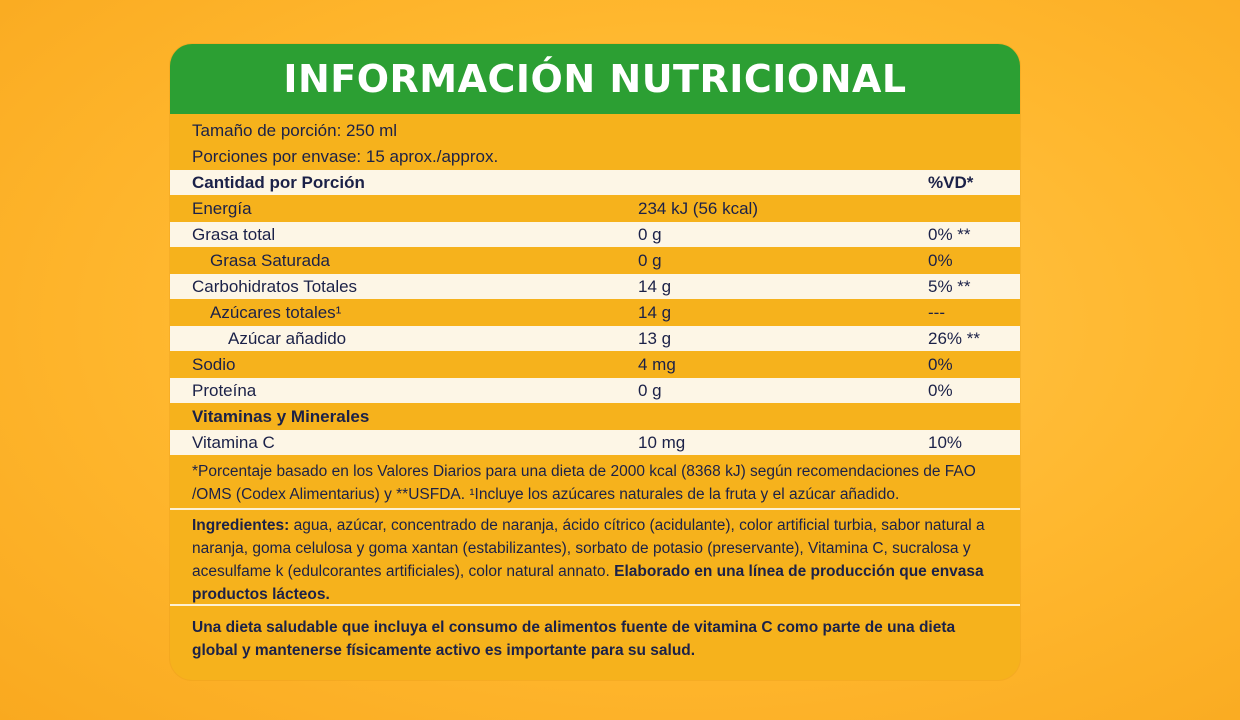 The image size is (1240, 720). I want to click on table-row: Energía 234 kJ (56 kcal), so click(595, 208).